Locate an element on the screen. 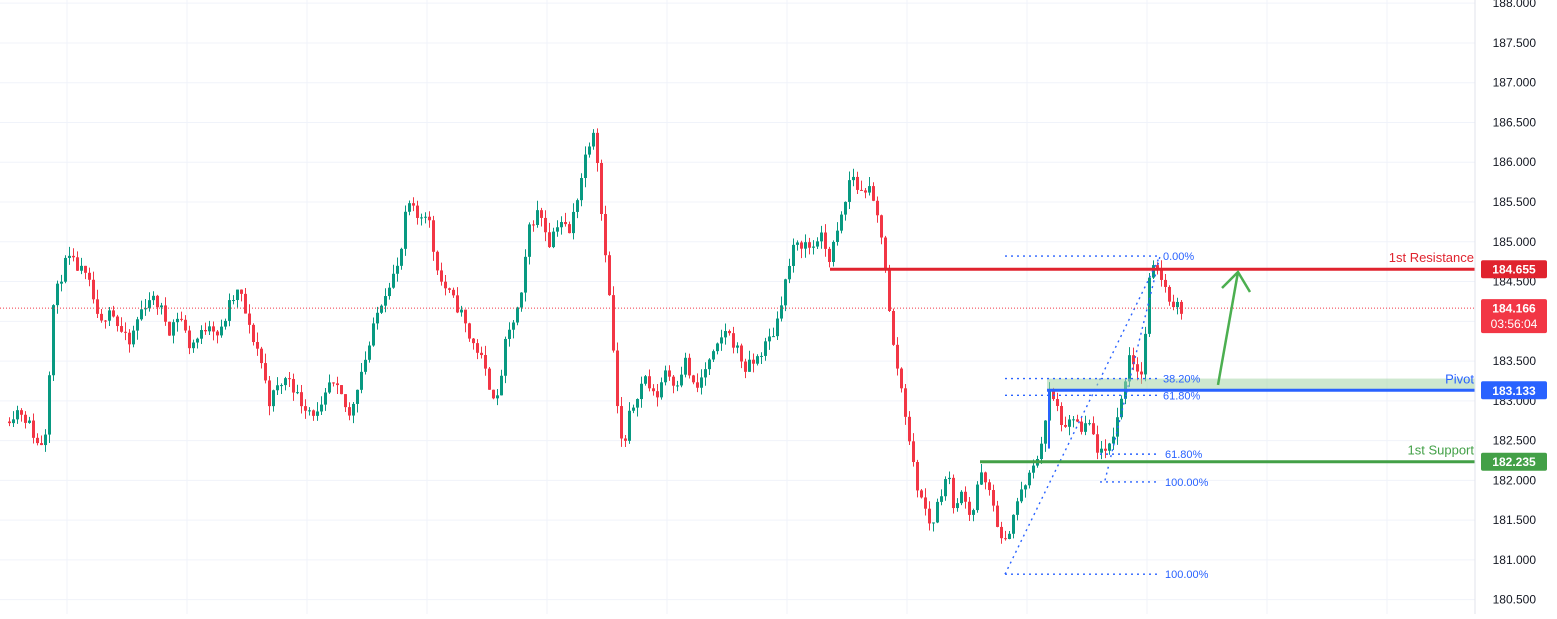 This screenshot has width=1557, height=619. axis-tick-label: 185.500 is located at coordinates (1515, 202).